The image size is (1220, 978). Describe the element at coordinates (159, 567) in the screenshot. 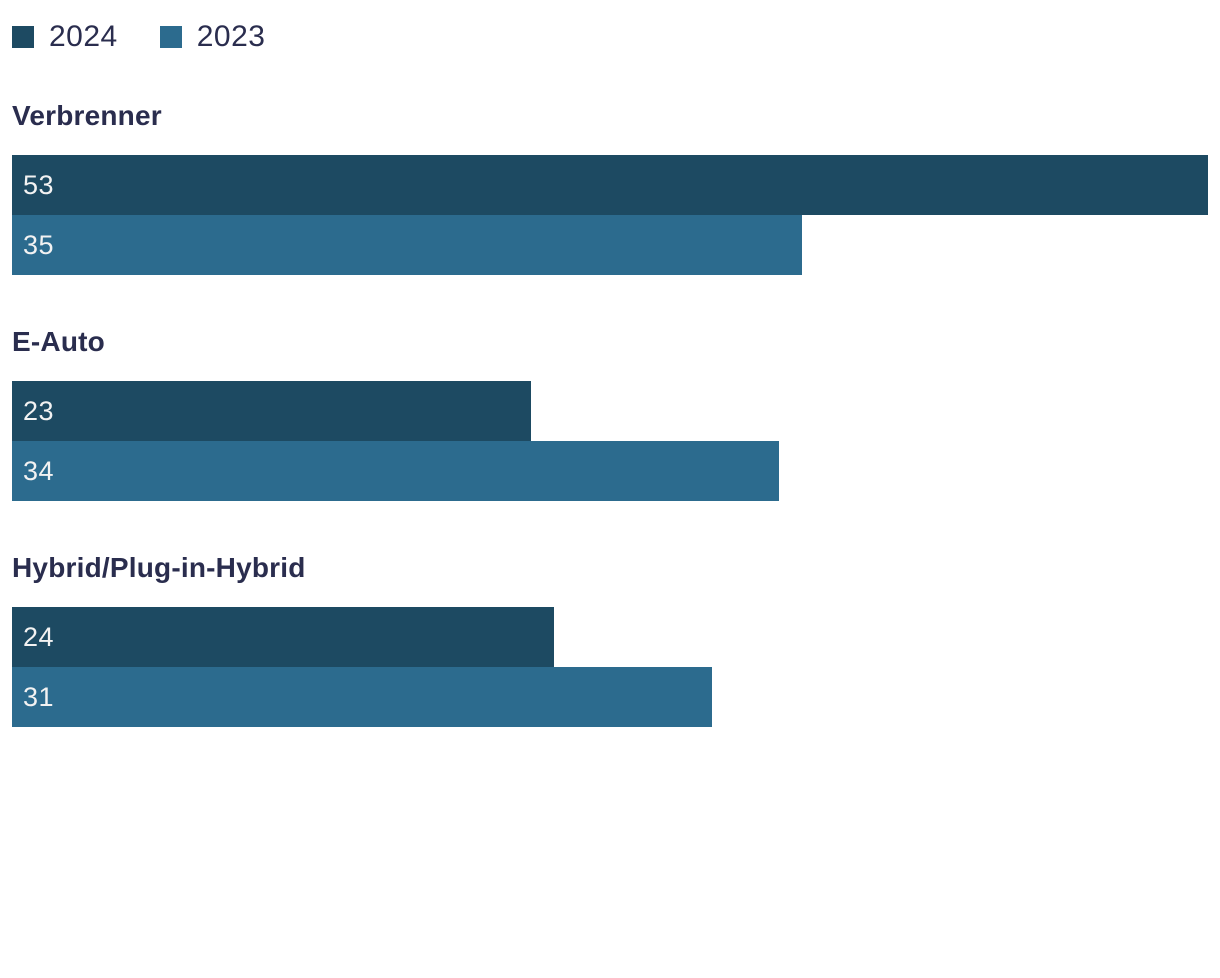

I see `category-heading: Hybrid/Plug-in-Hybrid` at that location.